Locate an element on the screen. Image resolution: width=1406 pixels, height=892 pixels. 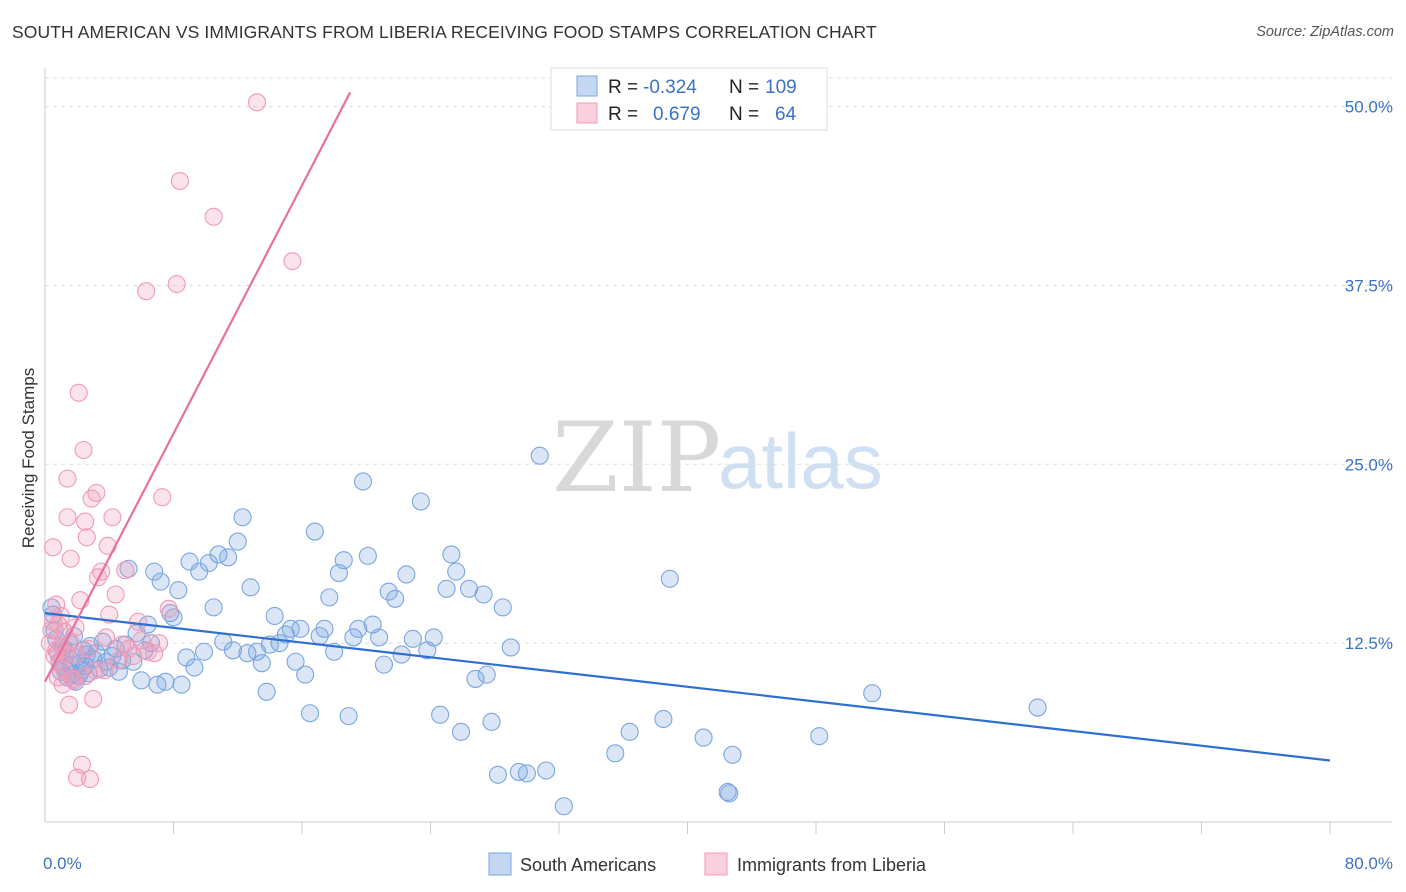
legend-swatch-south-americans is located at coordinates (587, 86).